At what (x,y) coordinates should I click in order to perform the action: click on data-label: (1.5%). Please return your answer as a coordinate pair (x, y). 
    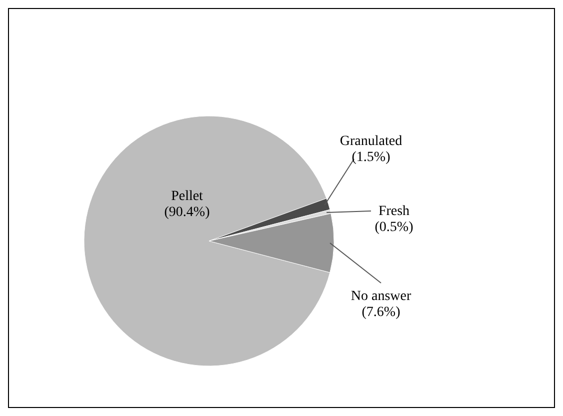
    Looking at the image, I should click on (371, 157).